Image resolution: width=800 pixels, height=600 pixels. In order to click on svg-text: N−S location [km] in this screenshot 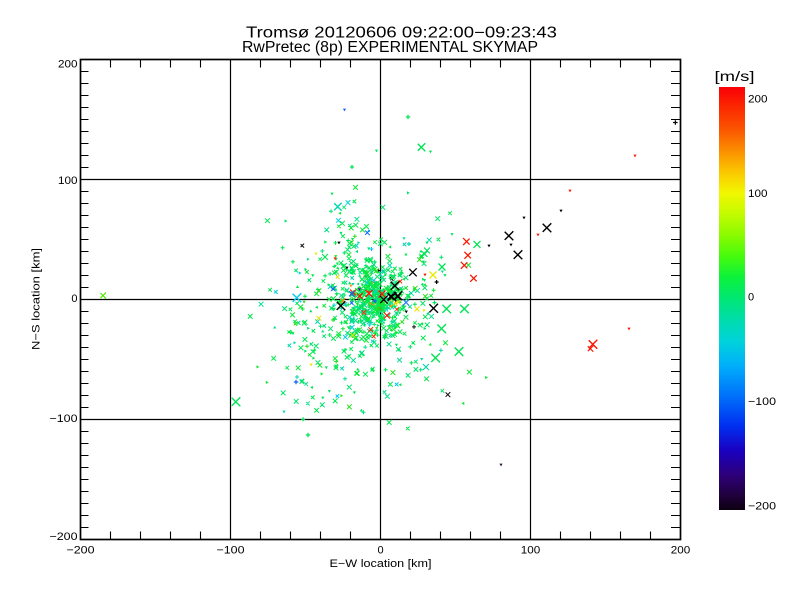, I will do `click(37, 299)`.